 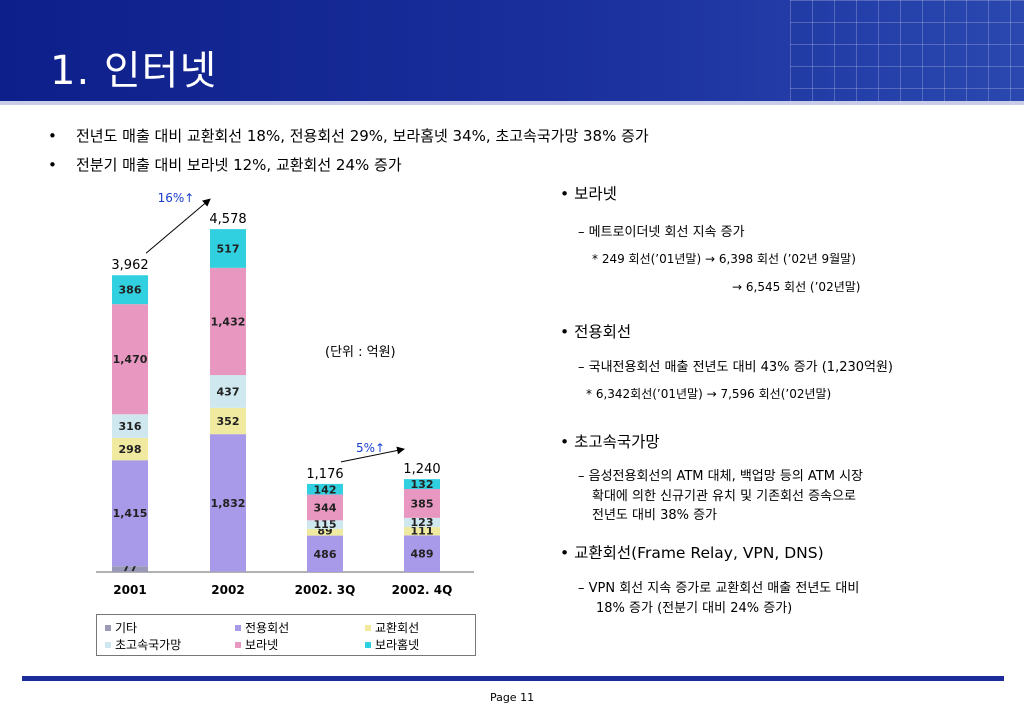 I want to click on total-label: 1,240, so click(x=421, y=469).